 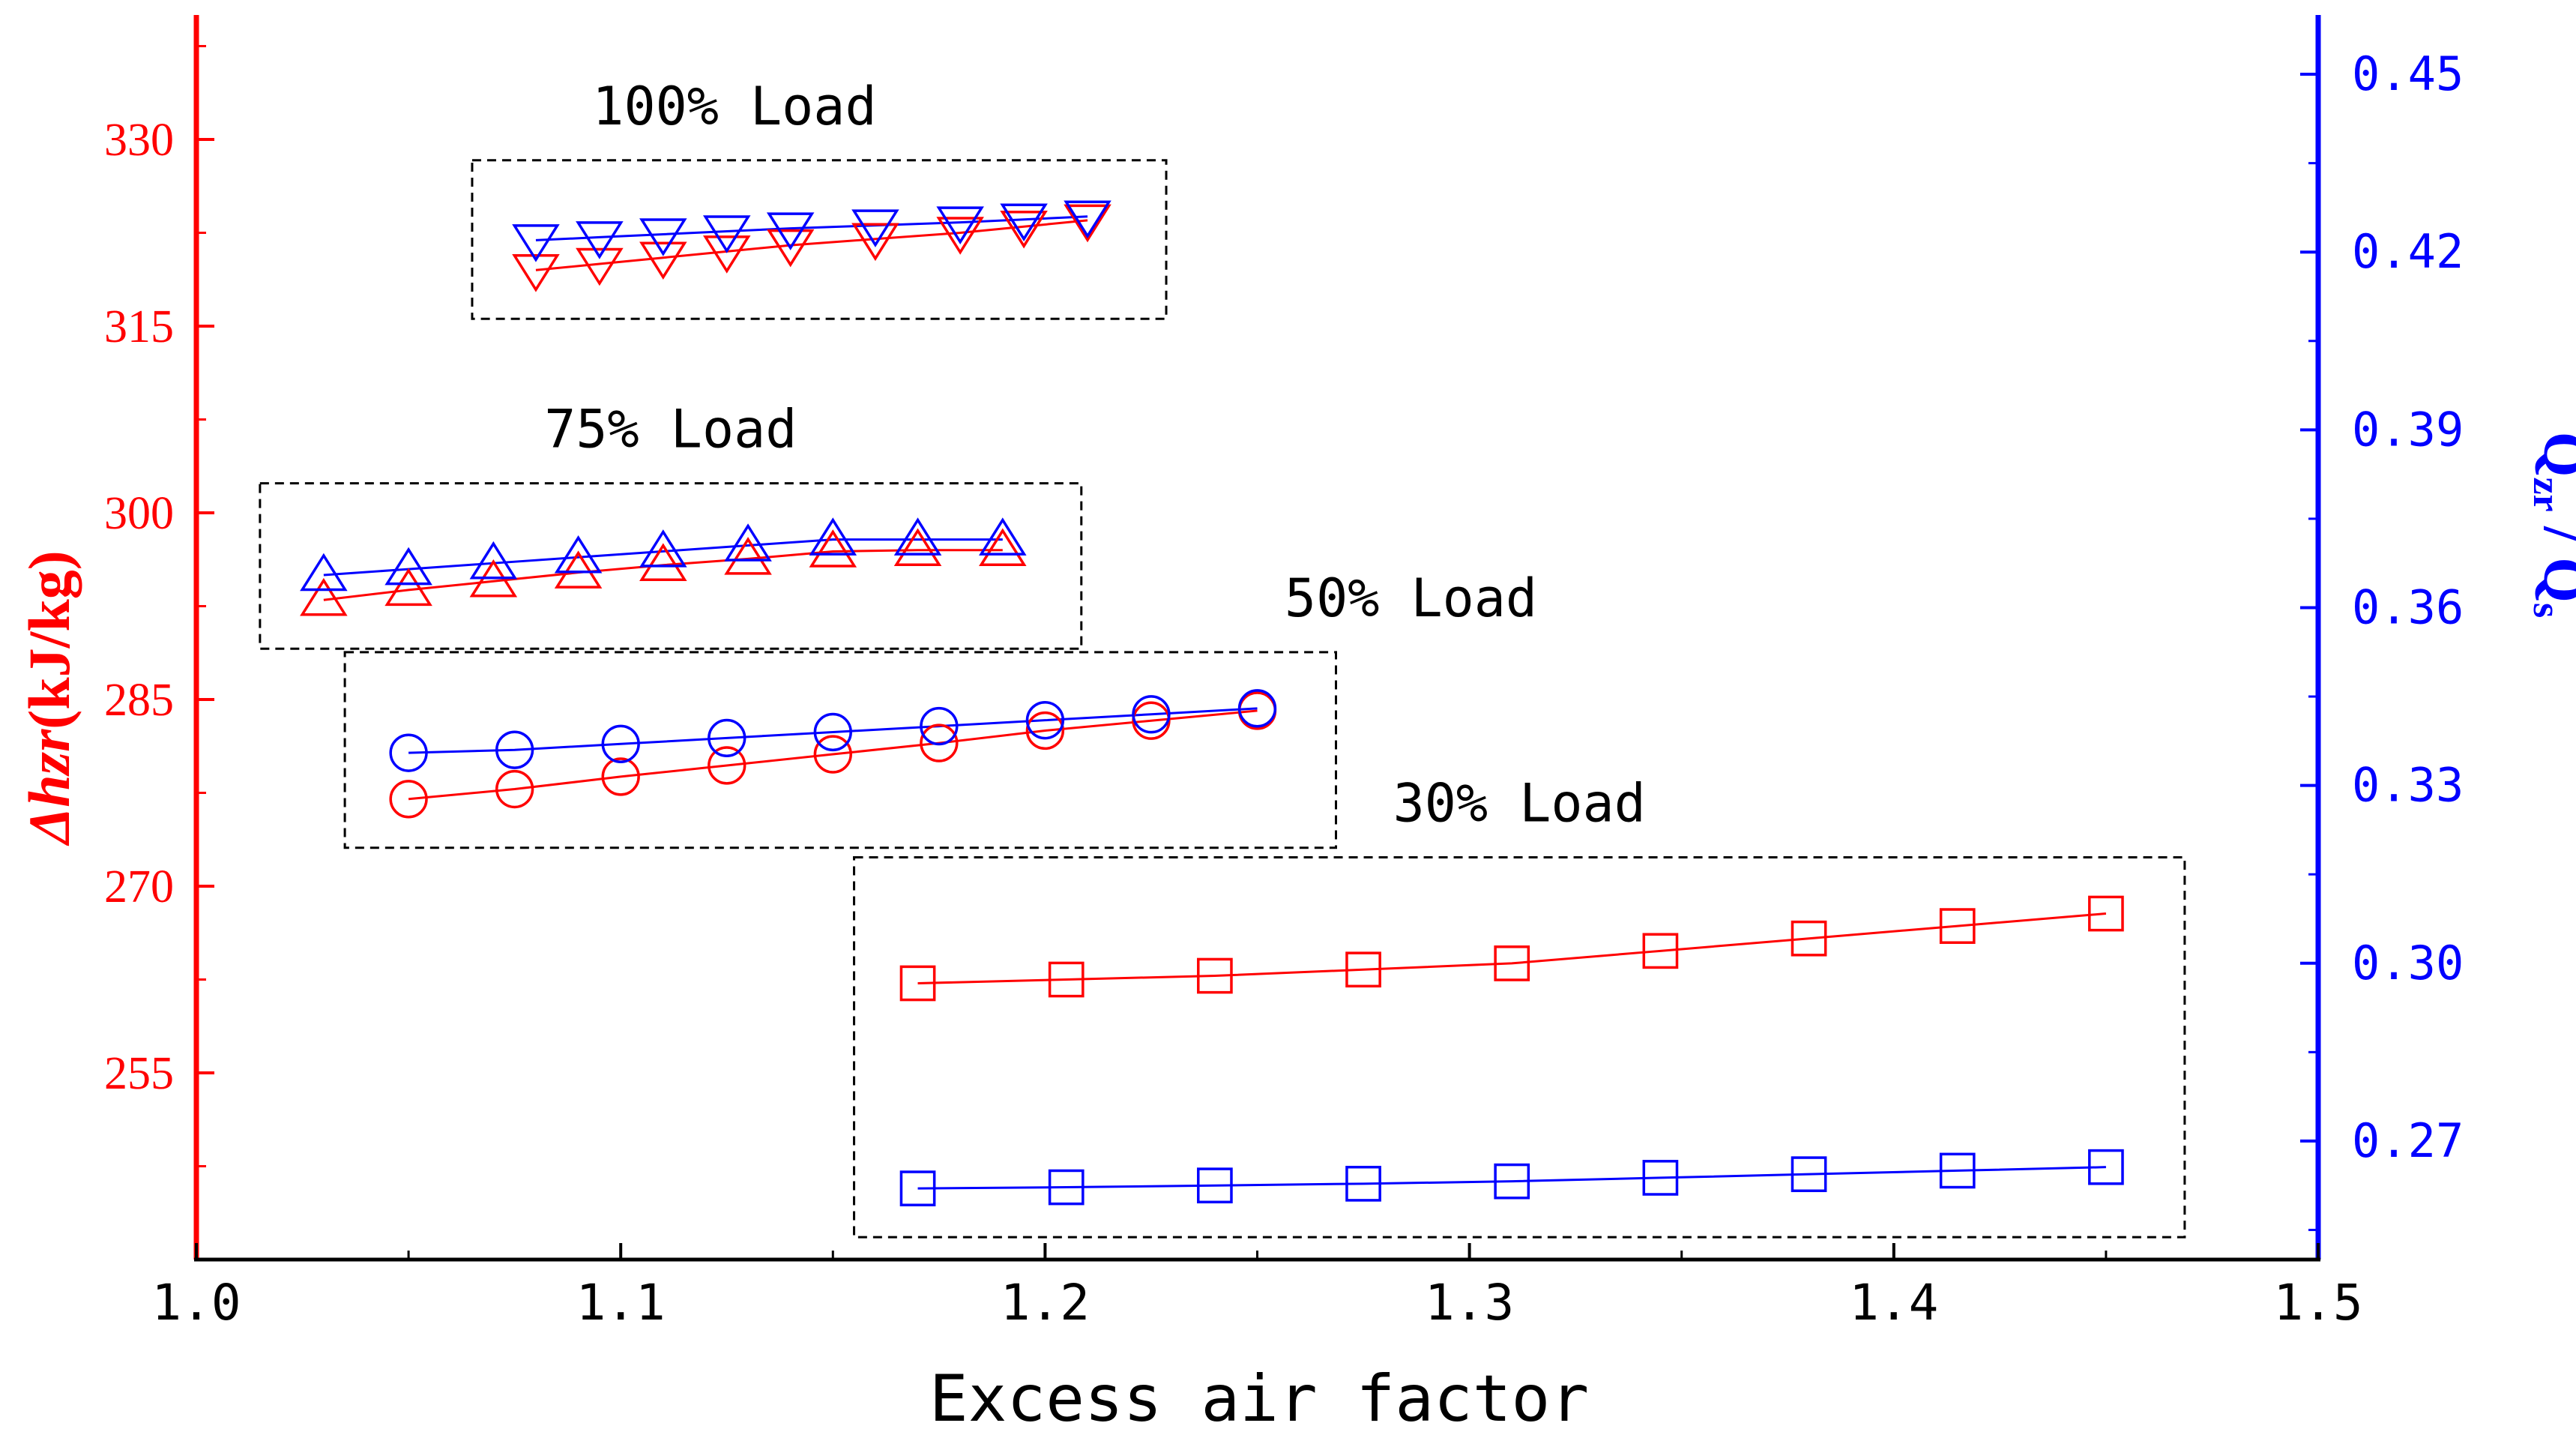 What do you see at coordinates (1512, 948) in the screenshot?
I see `series-line-dh-30-load` at bounding box center [1512, 948].